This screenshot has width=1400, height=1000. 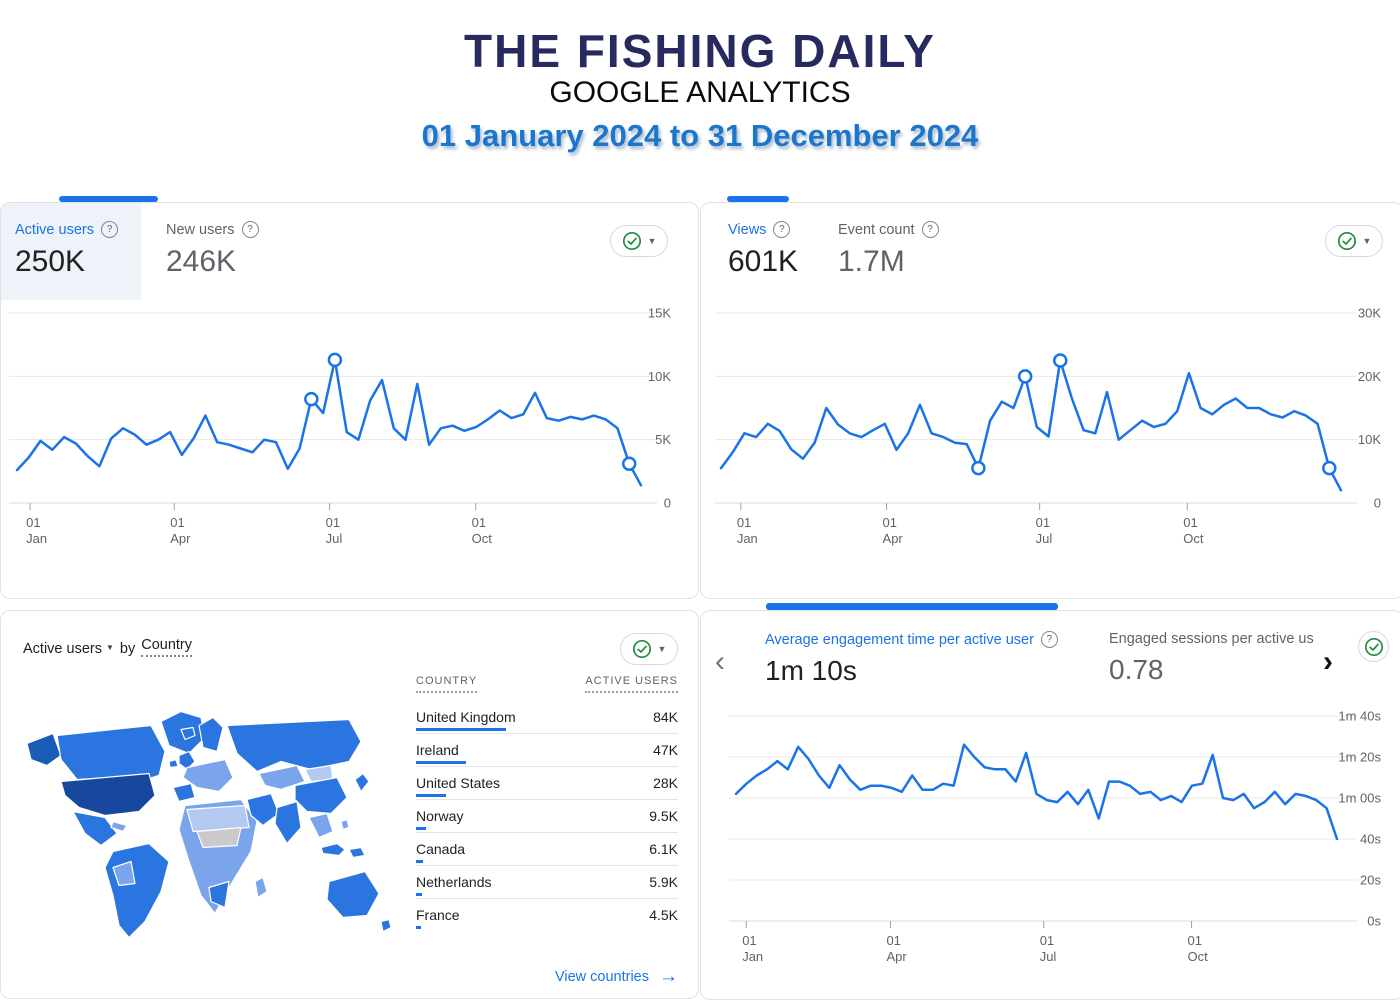 I want to click on svg-text: 40s, so click(x=1370, y=839).